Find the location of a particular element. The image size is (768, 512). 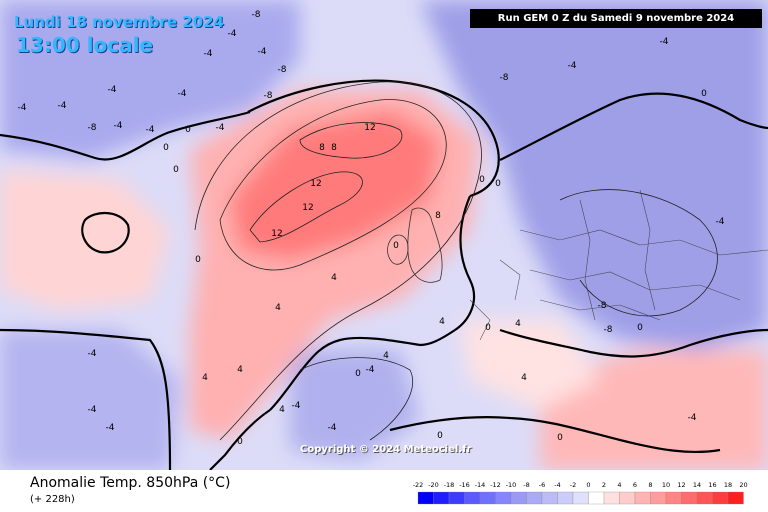

border-f is located at coordinates (480, 320).